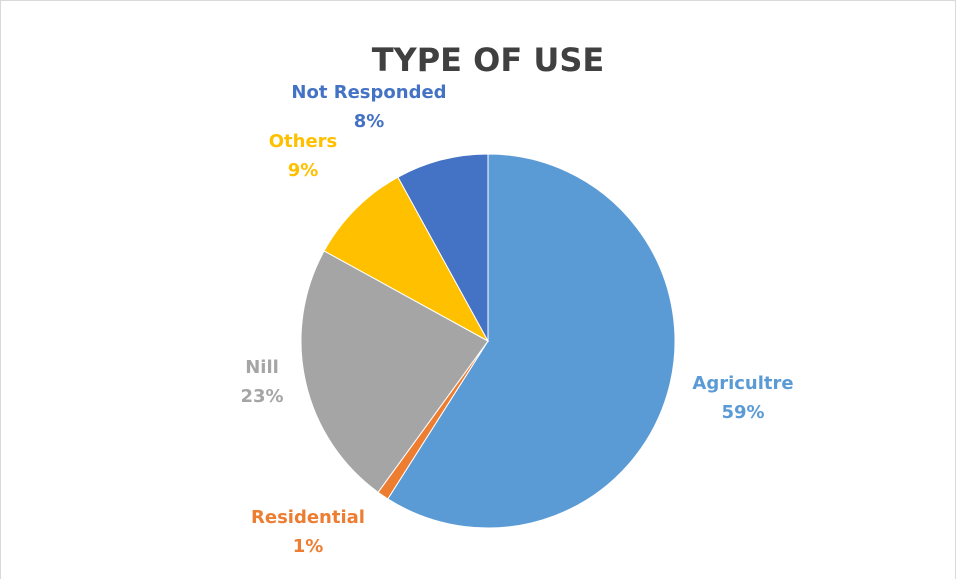 This screenshot has height=580, width=956. Describe the element at coordinates (742, 398) in the screenshot. I see `slice-label-agricultre: Agricultre 59%` at that location.